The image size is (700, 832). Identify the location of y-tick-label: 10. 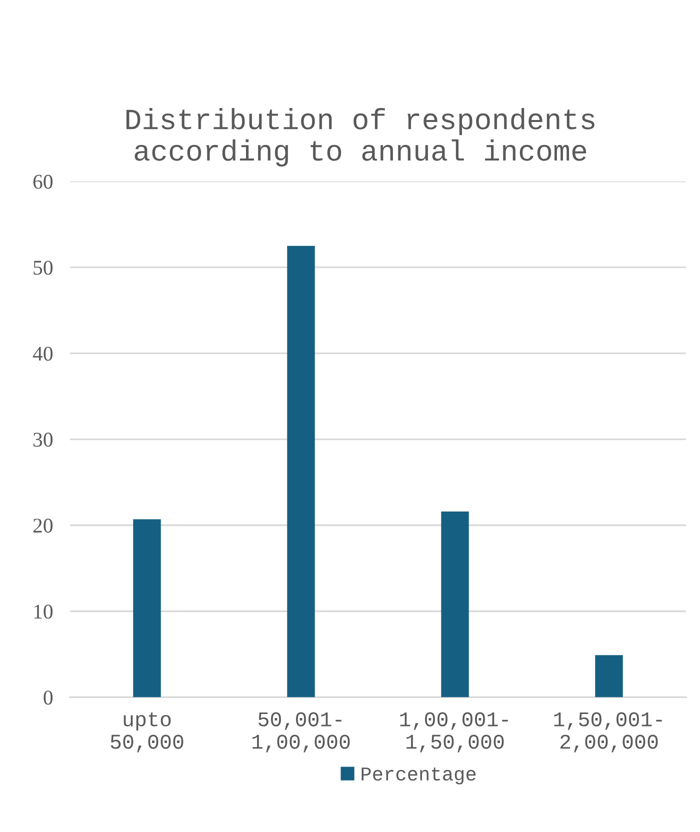
(43, 611).